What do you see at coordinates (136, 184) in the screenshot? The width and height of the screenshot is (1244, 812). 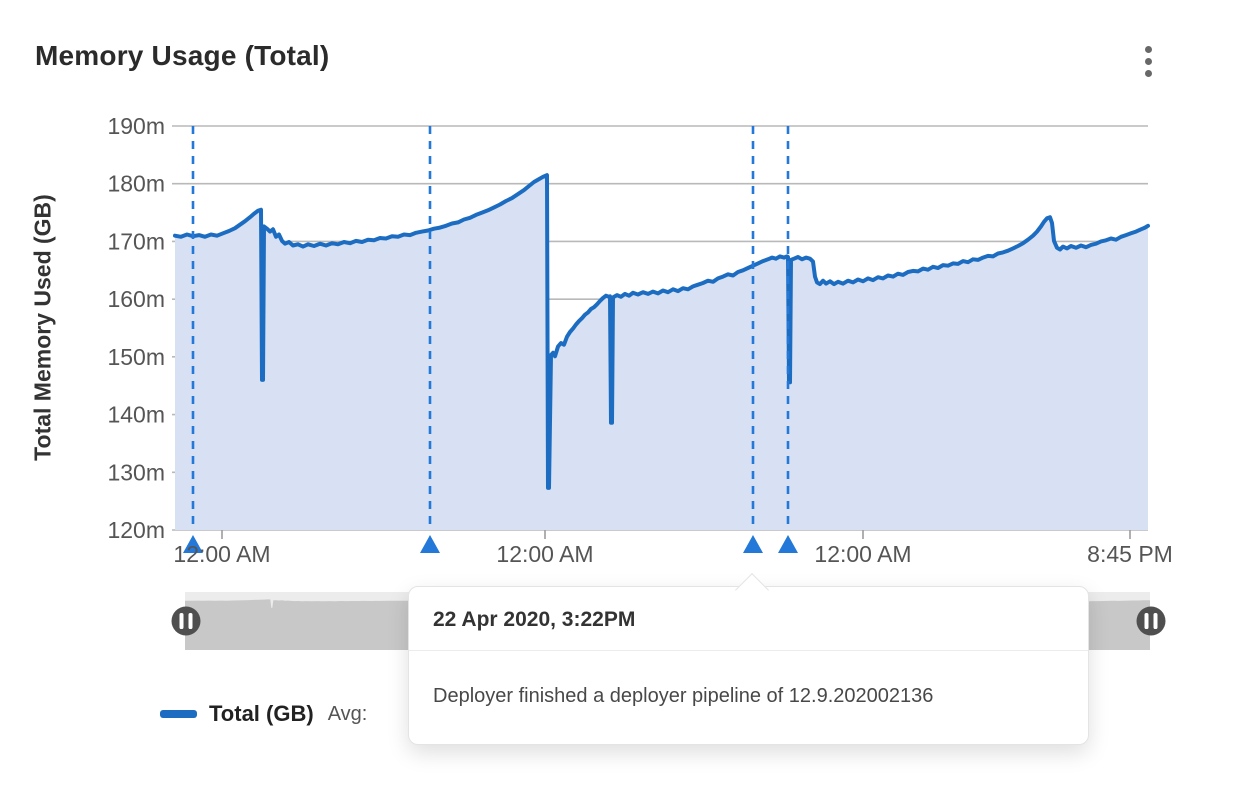 I see `y-tick-label: 180m` at bounding box center [136, 184].